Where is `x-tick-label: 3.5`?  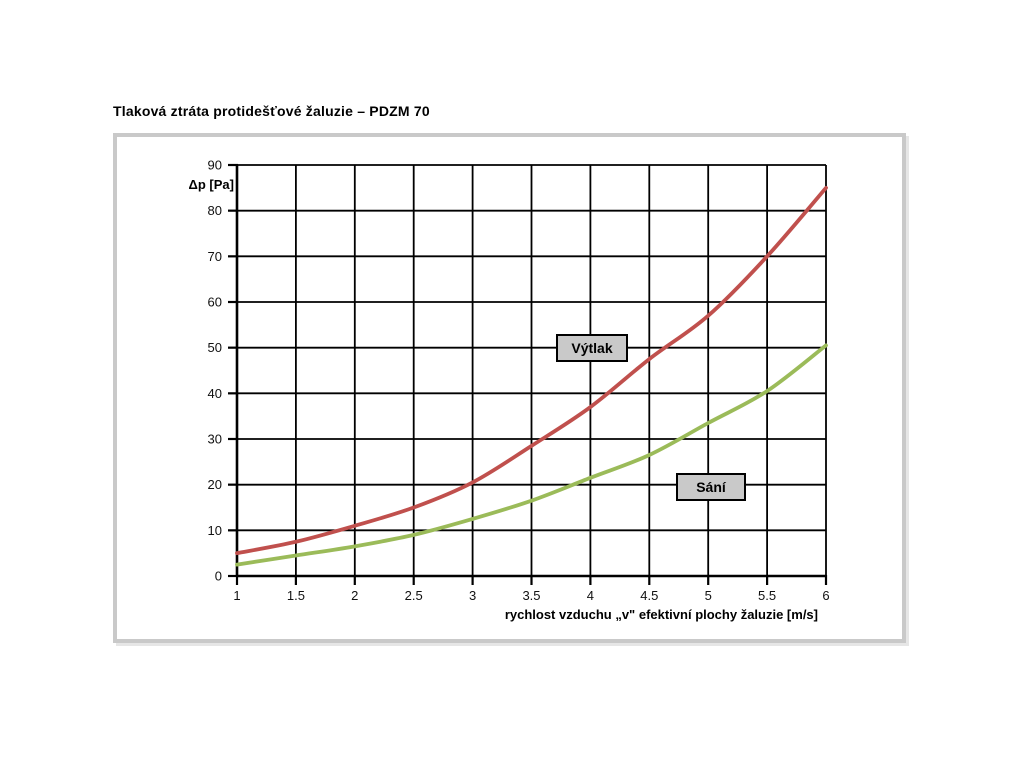 x-tick-label: 3.5 is located at coordinates (531, 595).